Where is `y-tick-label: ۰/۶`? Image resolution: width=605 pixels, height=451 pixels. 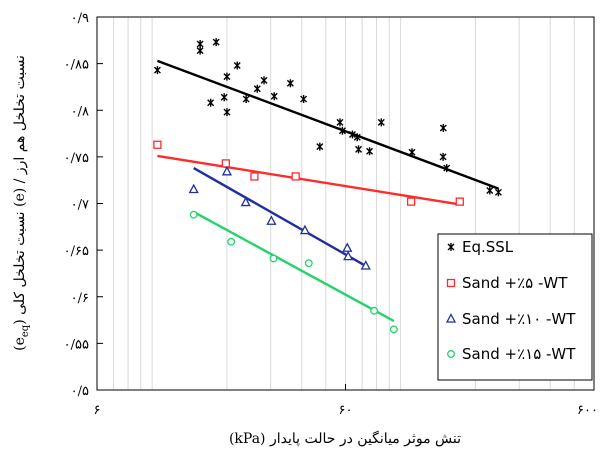 y-tick-label: ۰/۶ is located at coordinates (80, 298).